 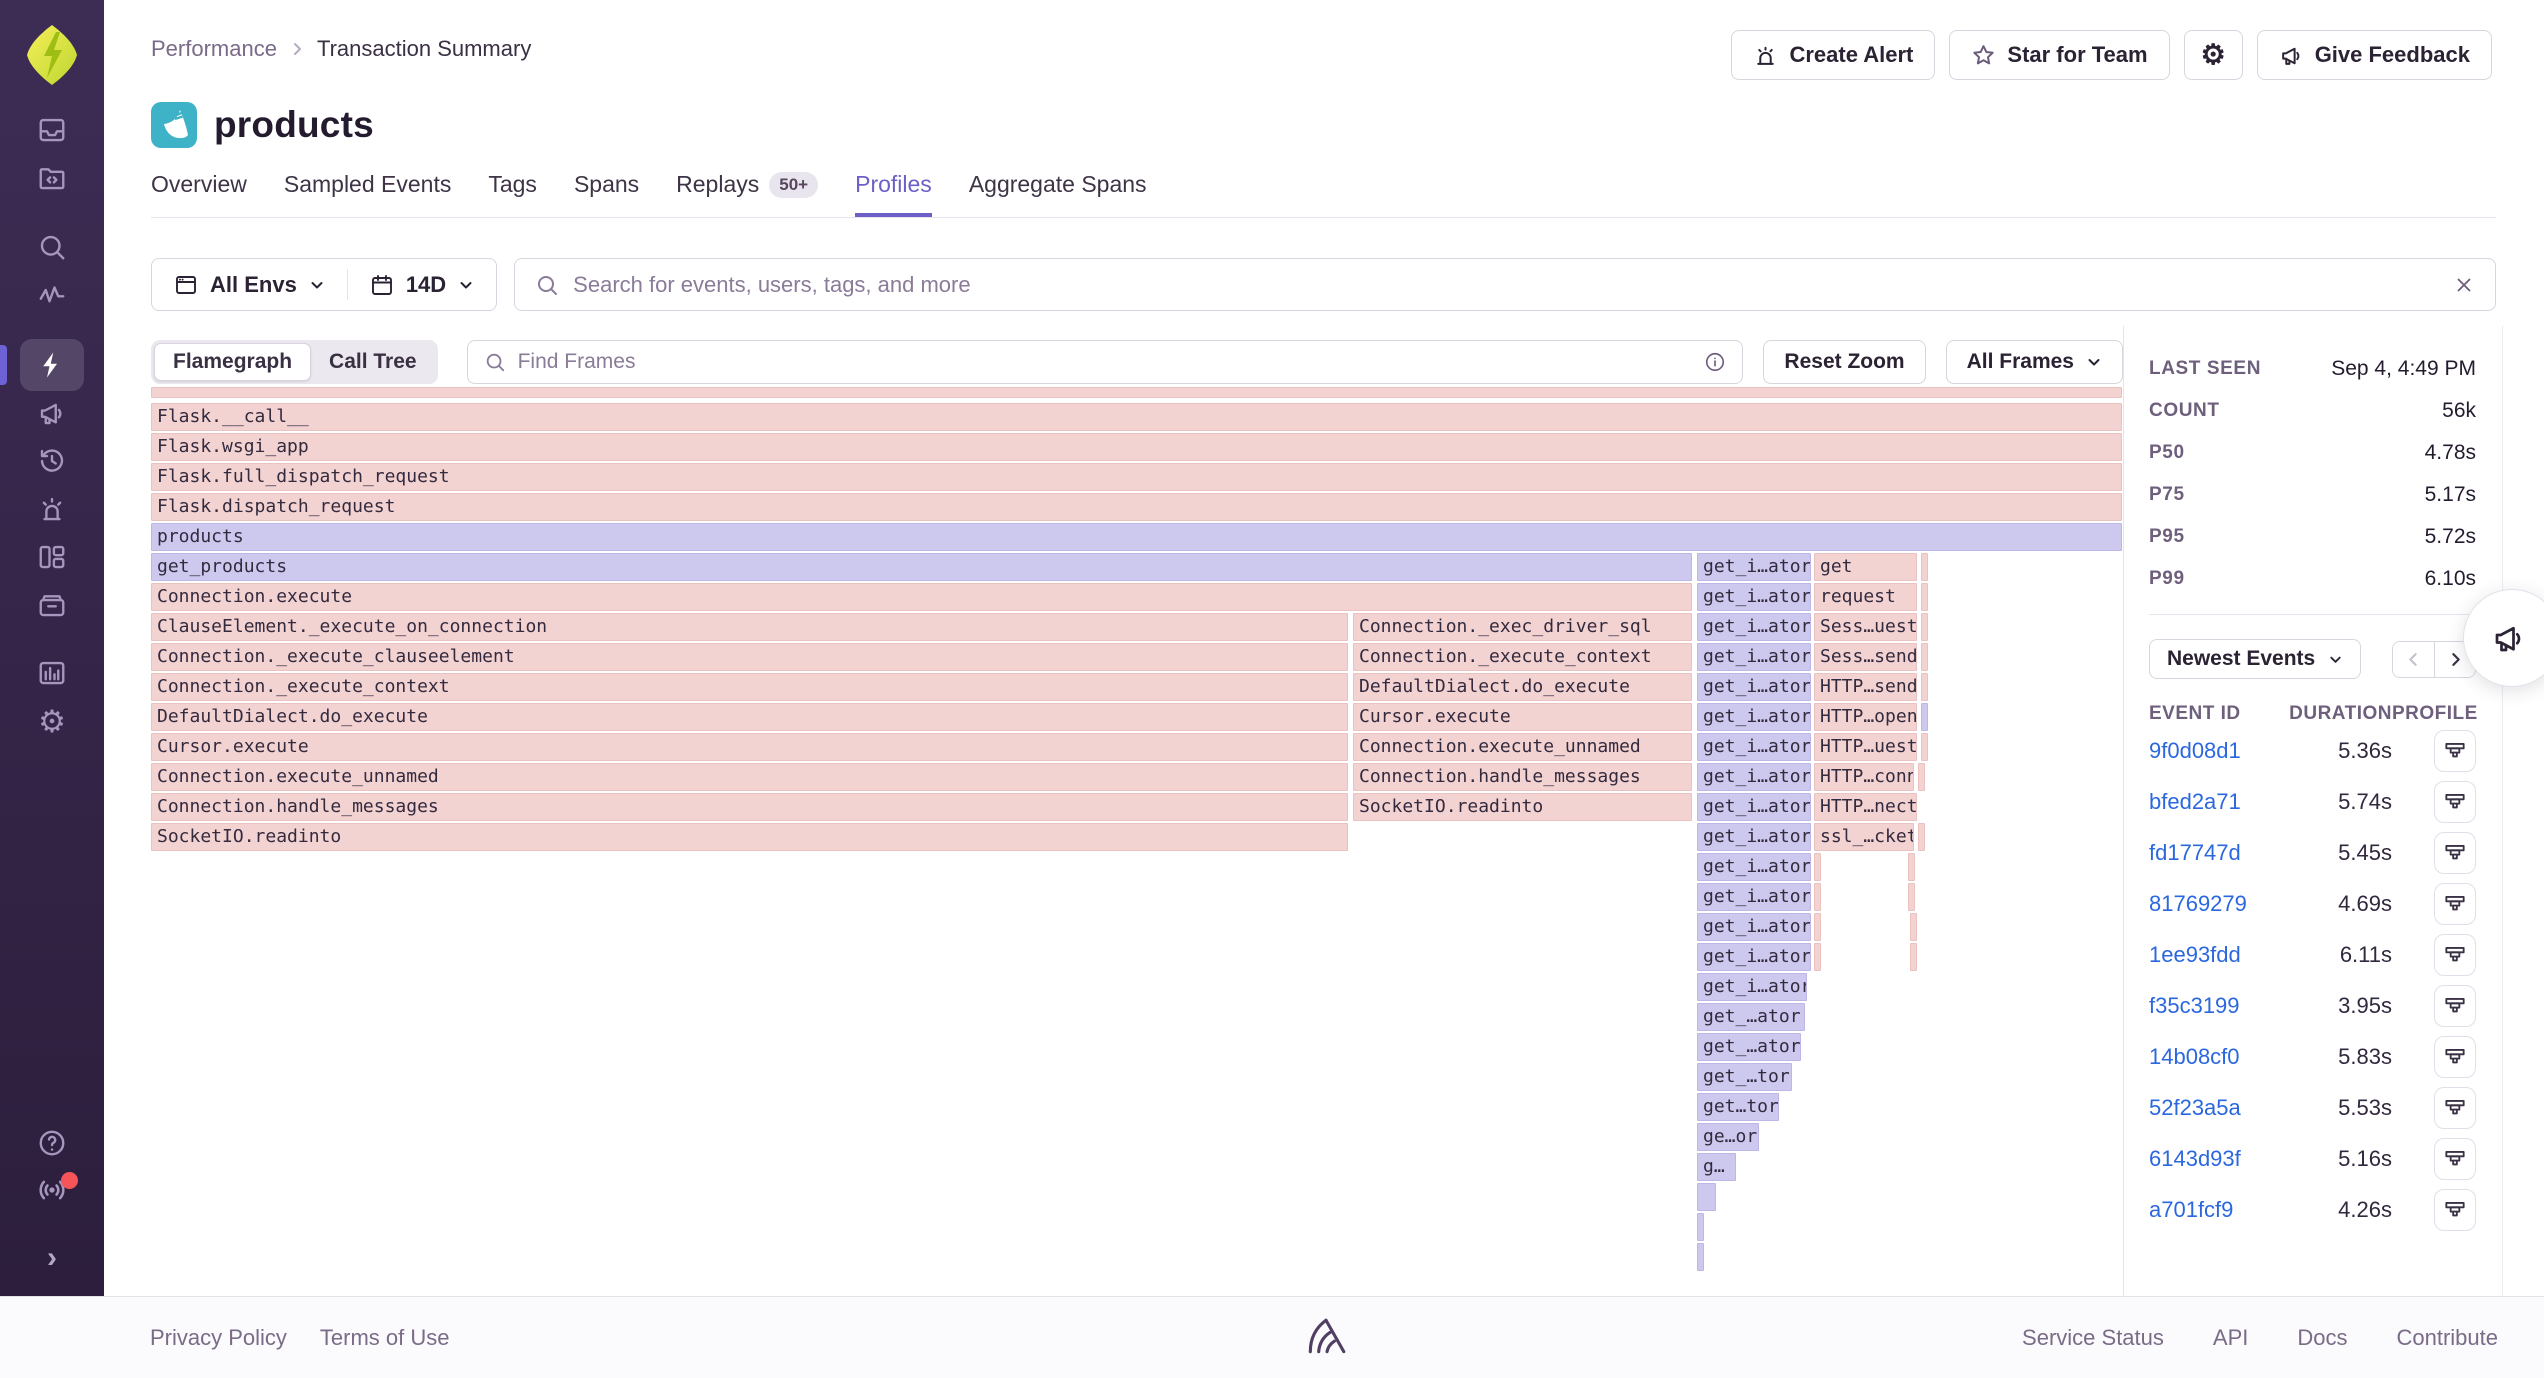 What do you see at coordinates (1105, 362) in the screenshot?
I see `find-frames-input` at bounding box center [1105, 362].